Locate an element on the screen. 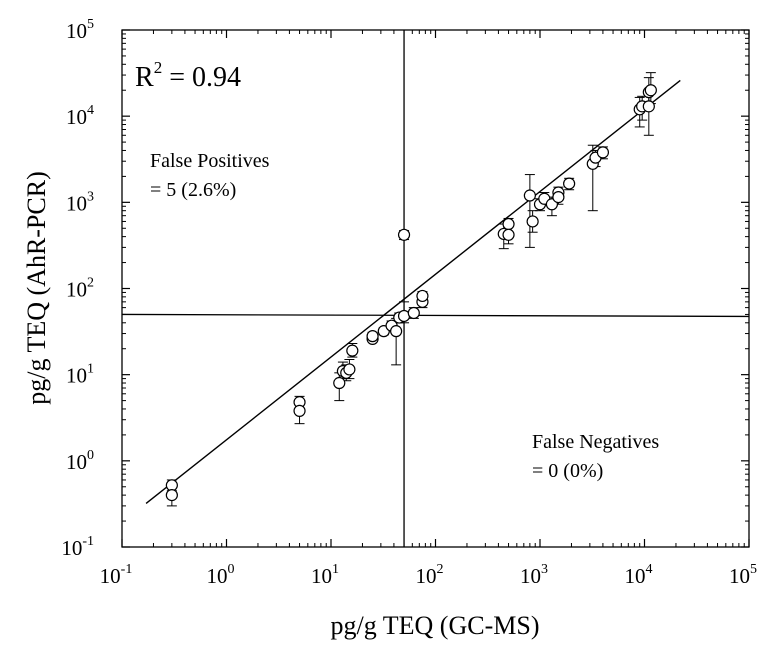  y-tick-label: 10¹ is located at coordinates (80, 375).